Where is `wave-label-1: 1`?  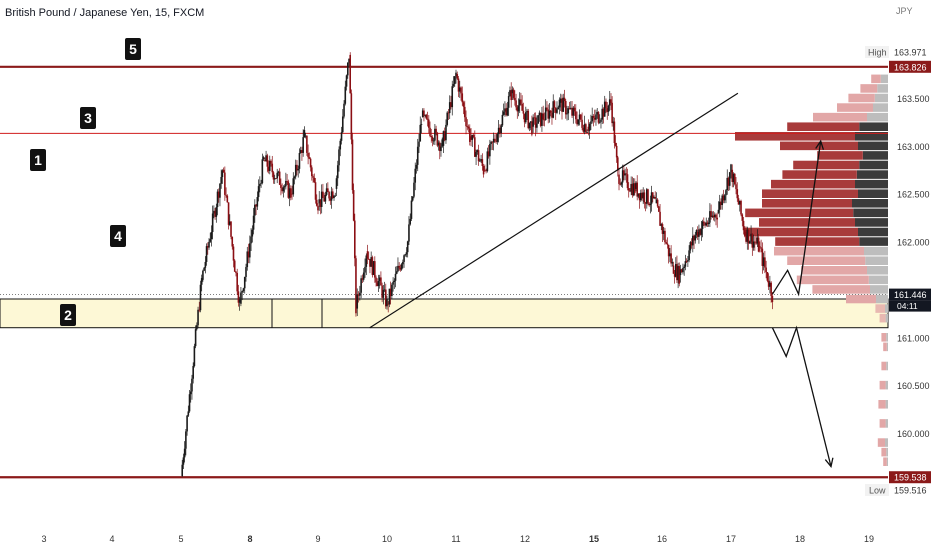 wave-label-1: 1 is located at coordinates (38, 160).